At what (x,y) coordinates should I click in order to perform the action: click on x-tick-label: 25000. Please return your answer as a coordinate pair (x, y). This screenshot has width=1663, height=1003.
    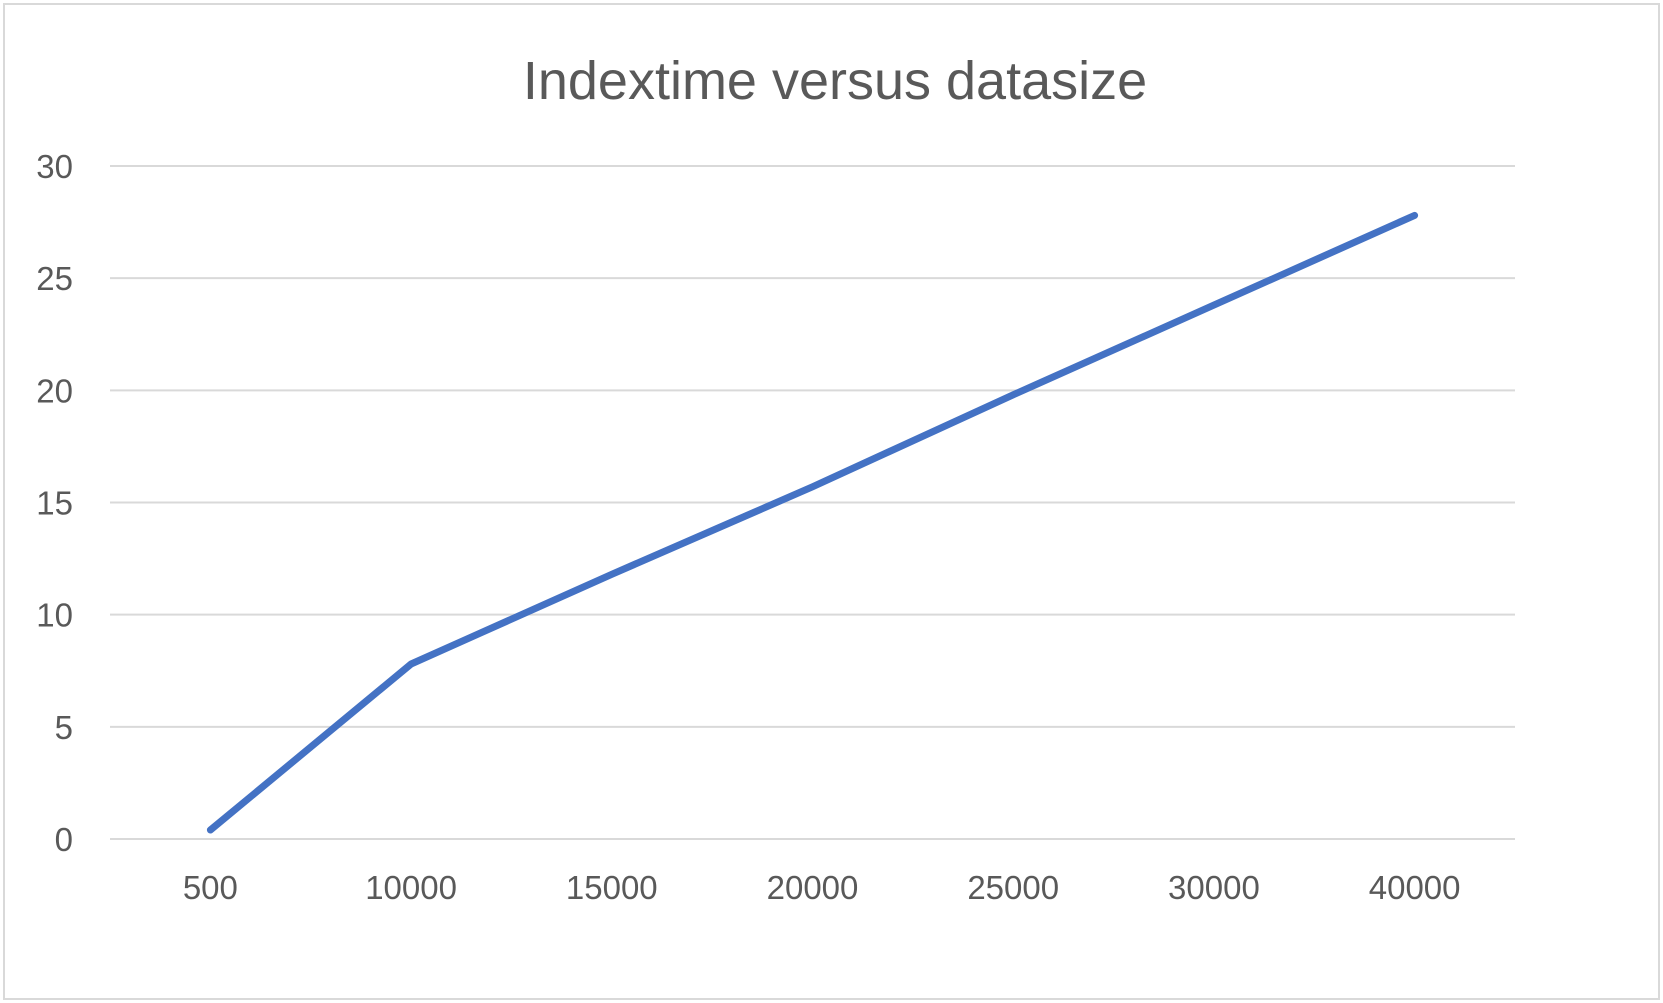
    Looking at the image, I should click on (1013, 887).